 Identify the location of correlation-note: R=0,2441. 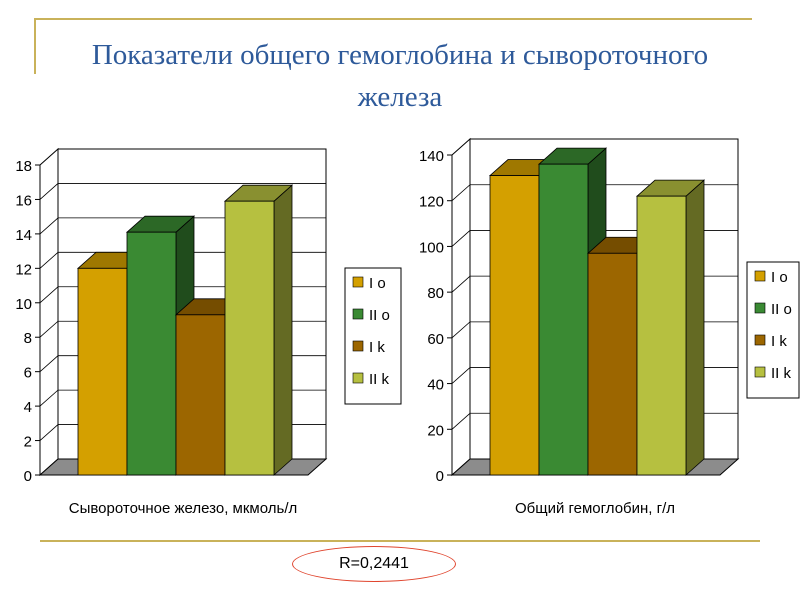
(374, 564).